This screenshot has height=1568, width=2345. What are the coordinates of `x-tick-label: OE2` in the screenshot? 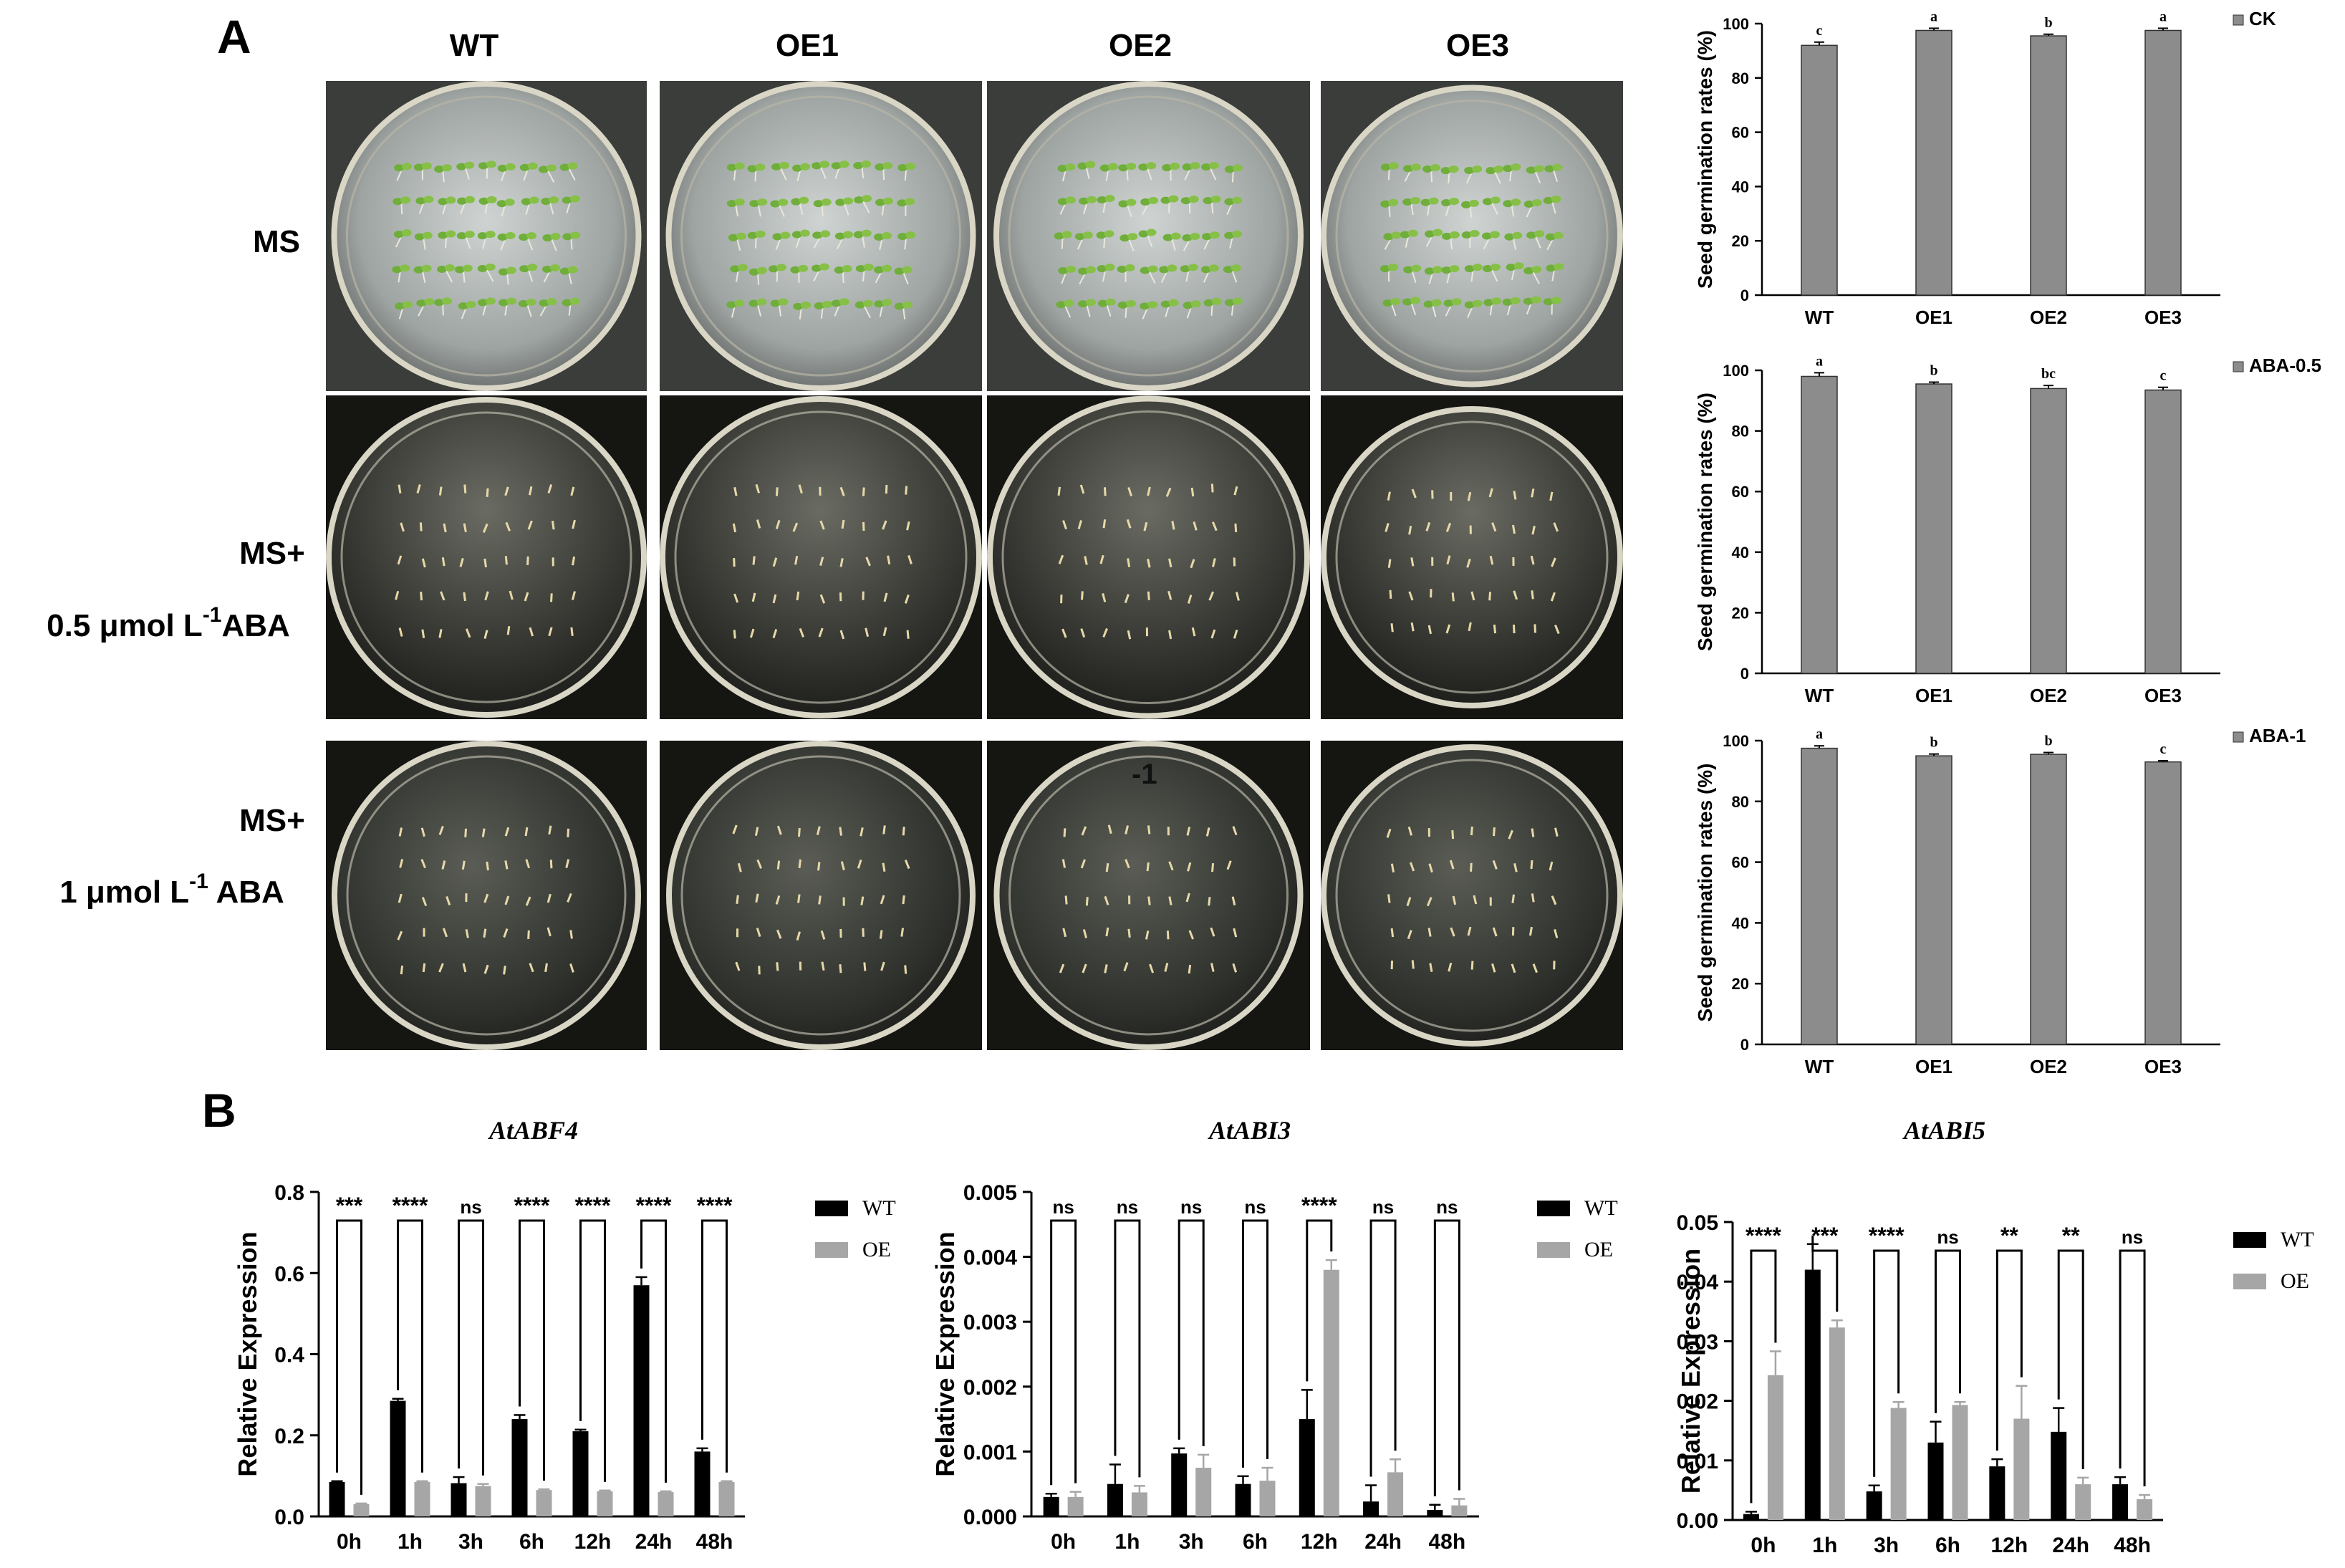 It's located at (2048, 696).